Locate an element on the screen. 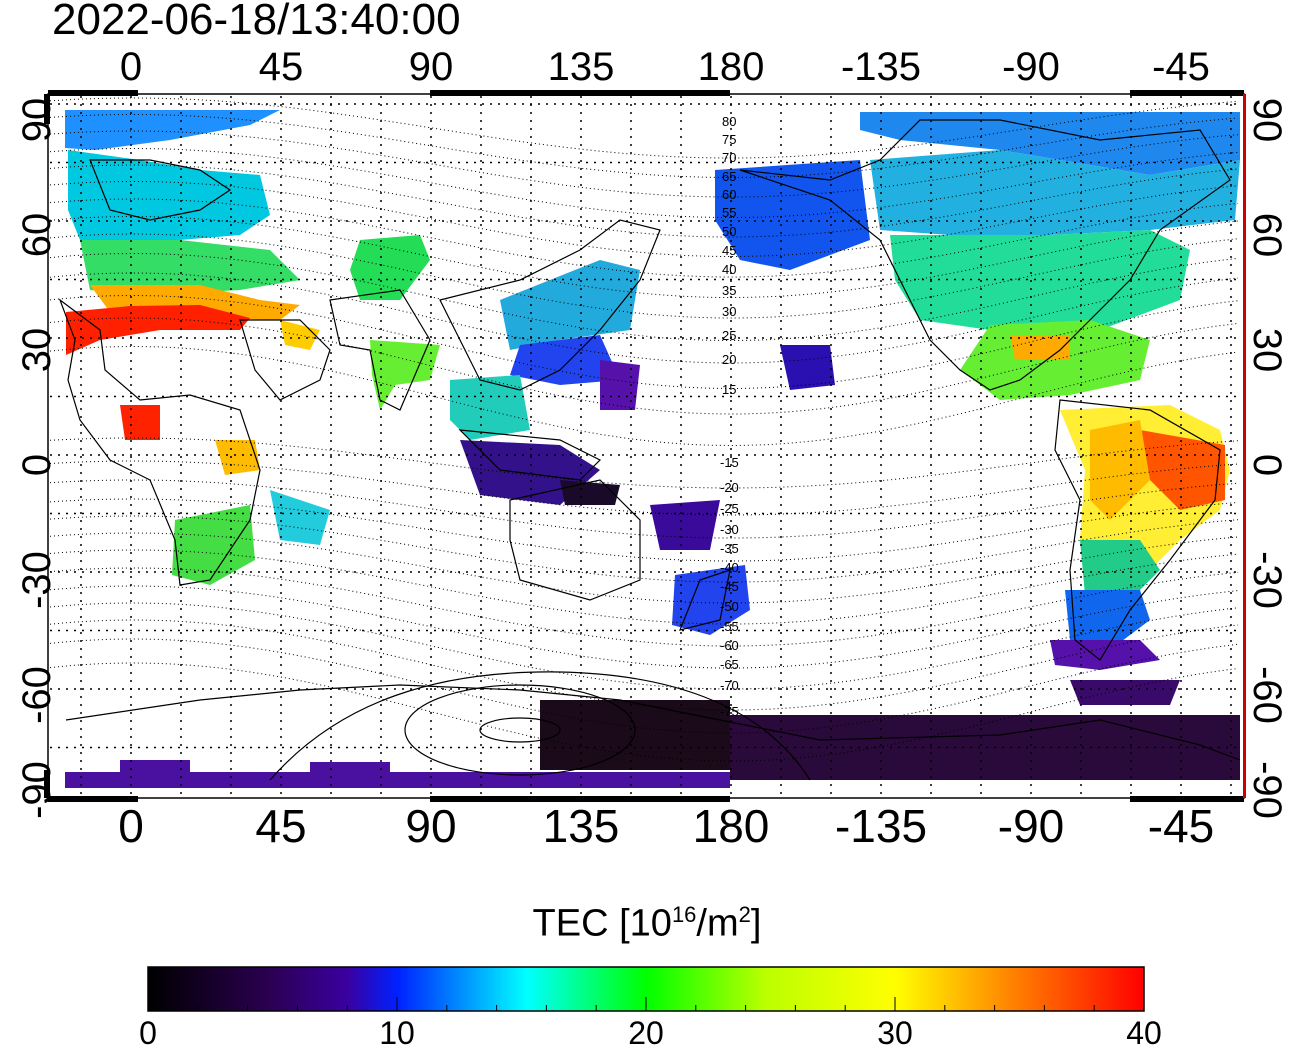 This screenshot has width=1294, height=1057. contour-label: -35 is located at coordinates (729, 548).